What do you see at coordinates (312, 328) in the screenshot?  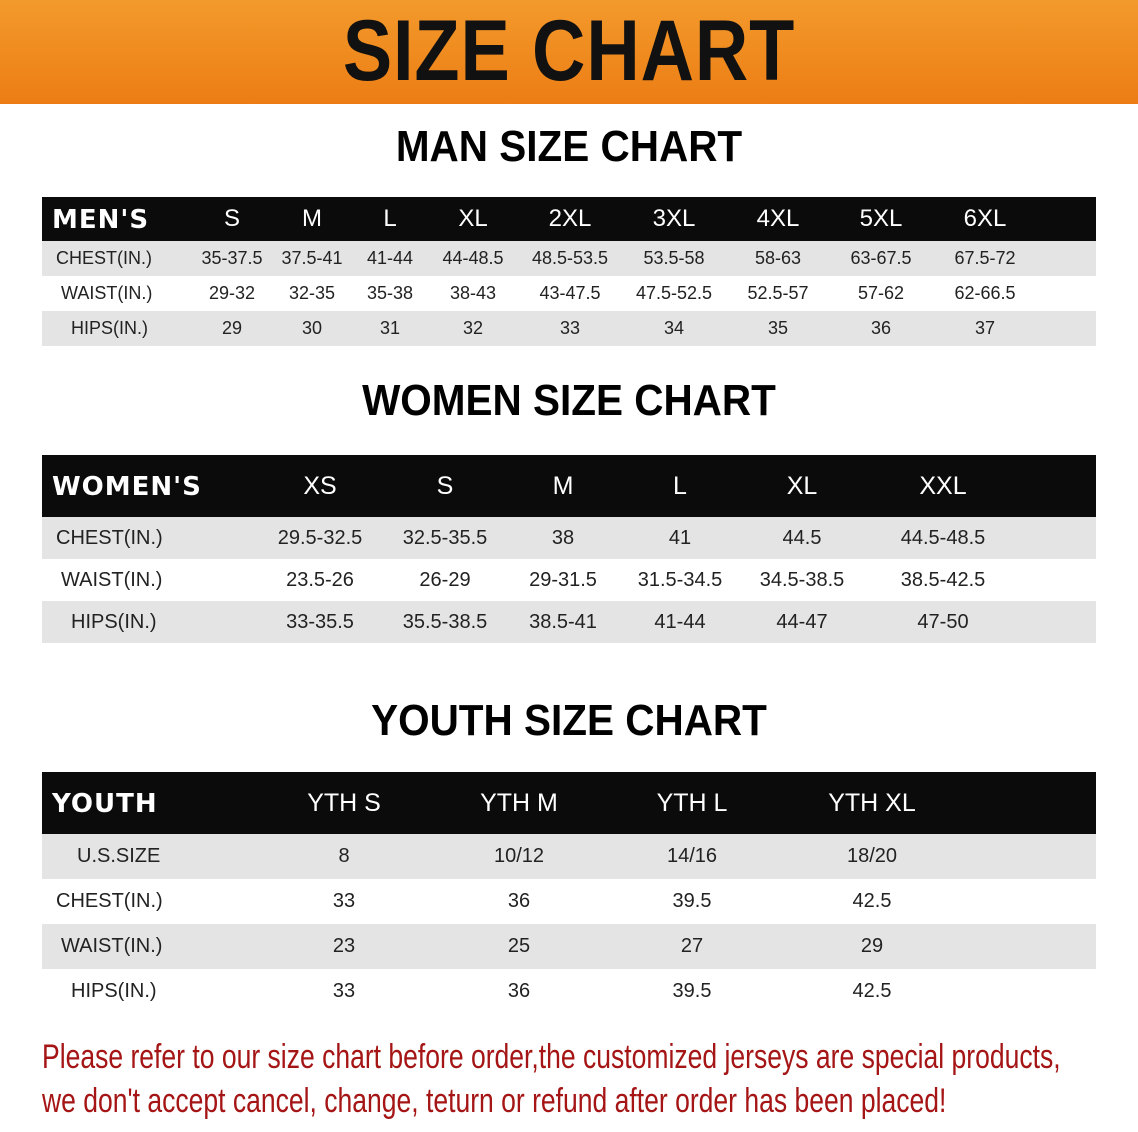 I see `men-cell: 30` at bounding box center [312, 328].